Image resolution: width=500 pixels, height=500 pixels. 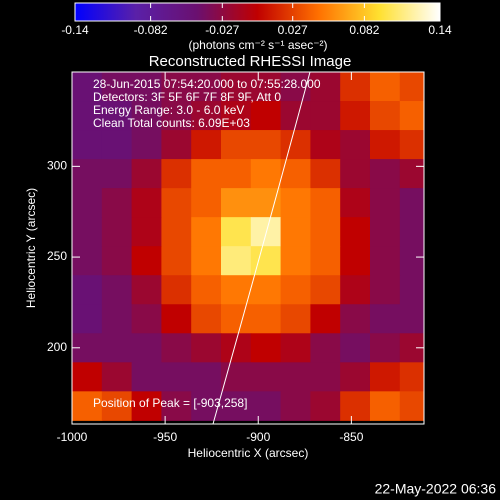 I want to click on colorbar-tick-label: 0.14, so click(x=440, y=30).